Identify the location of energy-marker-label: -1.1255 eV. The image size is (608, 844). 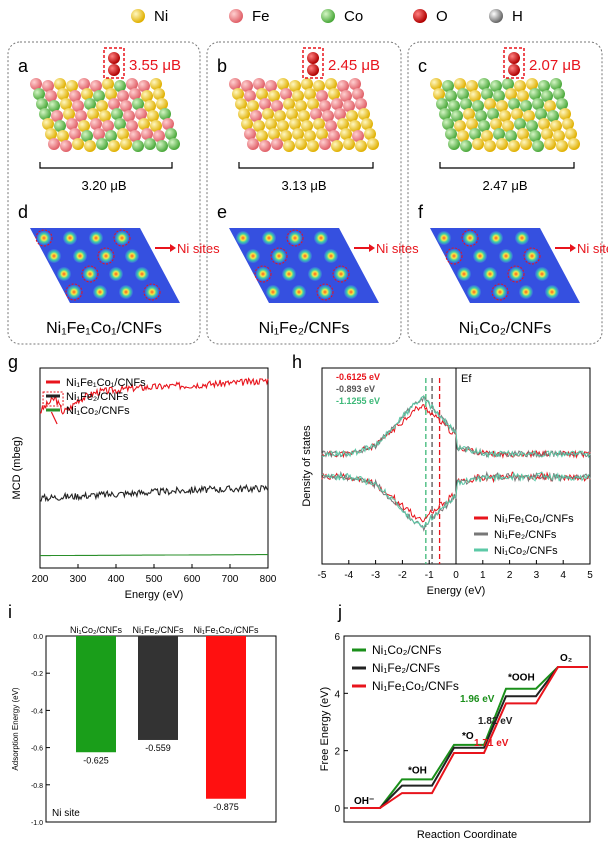
(358, 401).